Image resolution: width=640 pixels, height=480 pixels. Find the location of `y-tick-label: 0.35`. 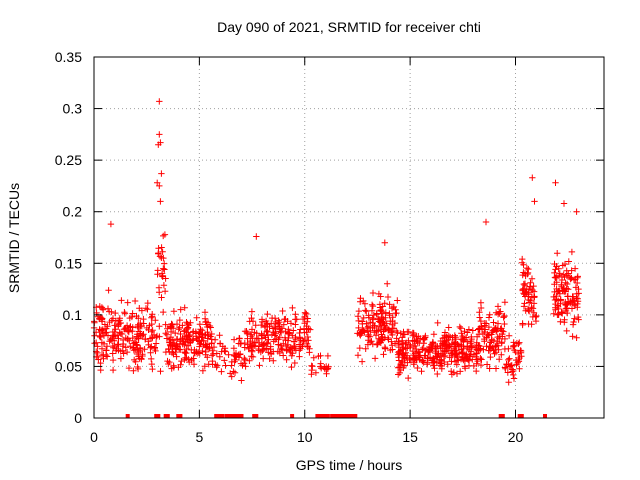

y-tick-label: 0.35 is located at coordinates (68, 57).